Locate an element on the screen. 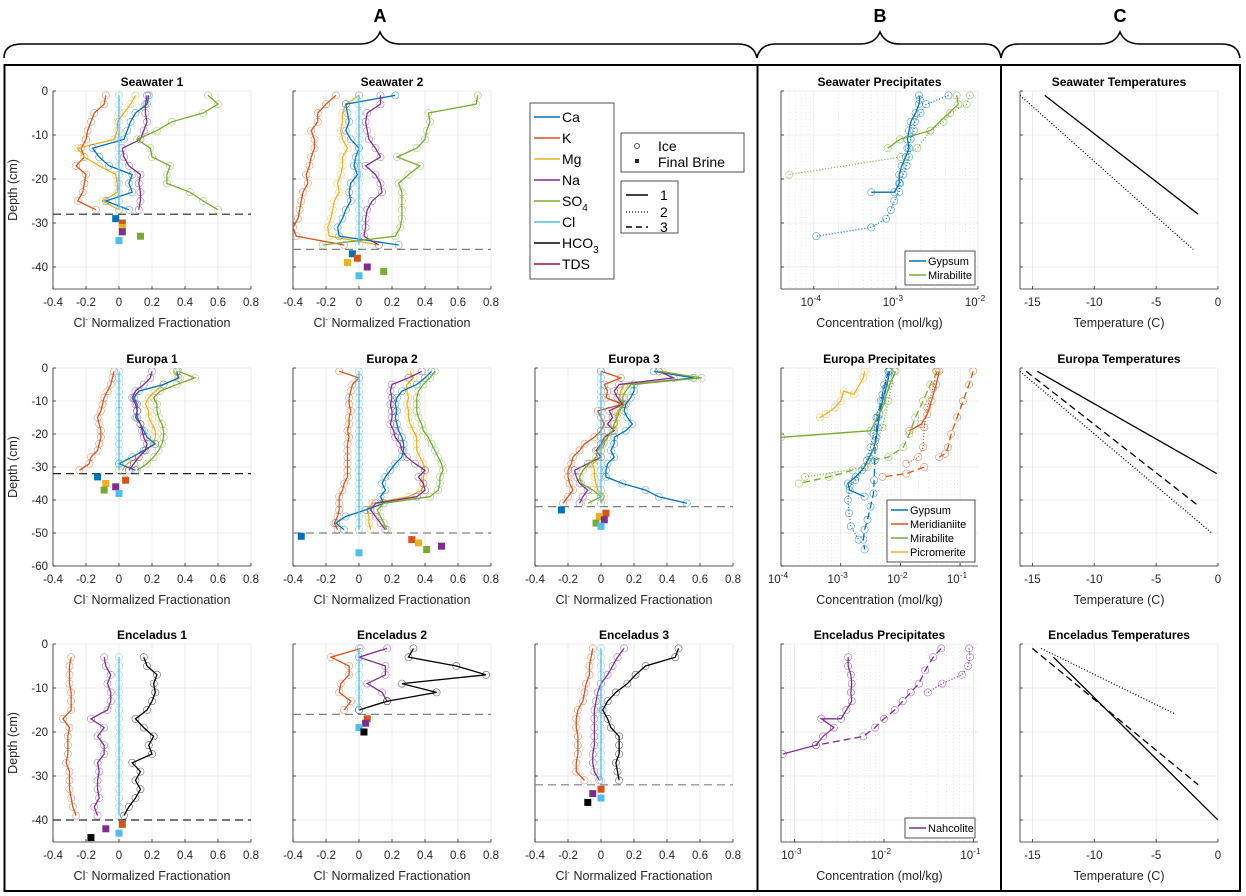 The width and height of the screenshot is (1246, 896). series-line-so4 is located at coordinates (410, 450).